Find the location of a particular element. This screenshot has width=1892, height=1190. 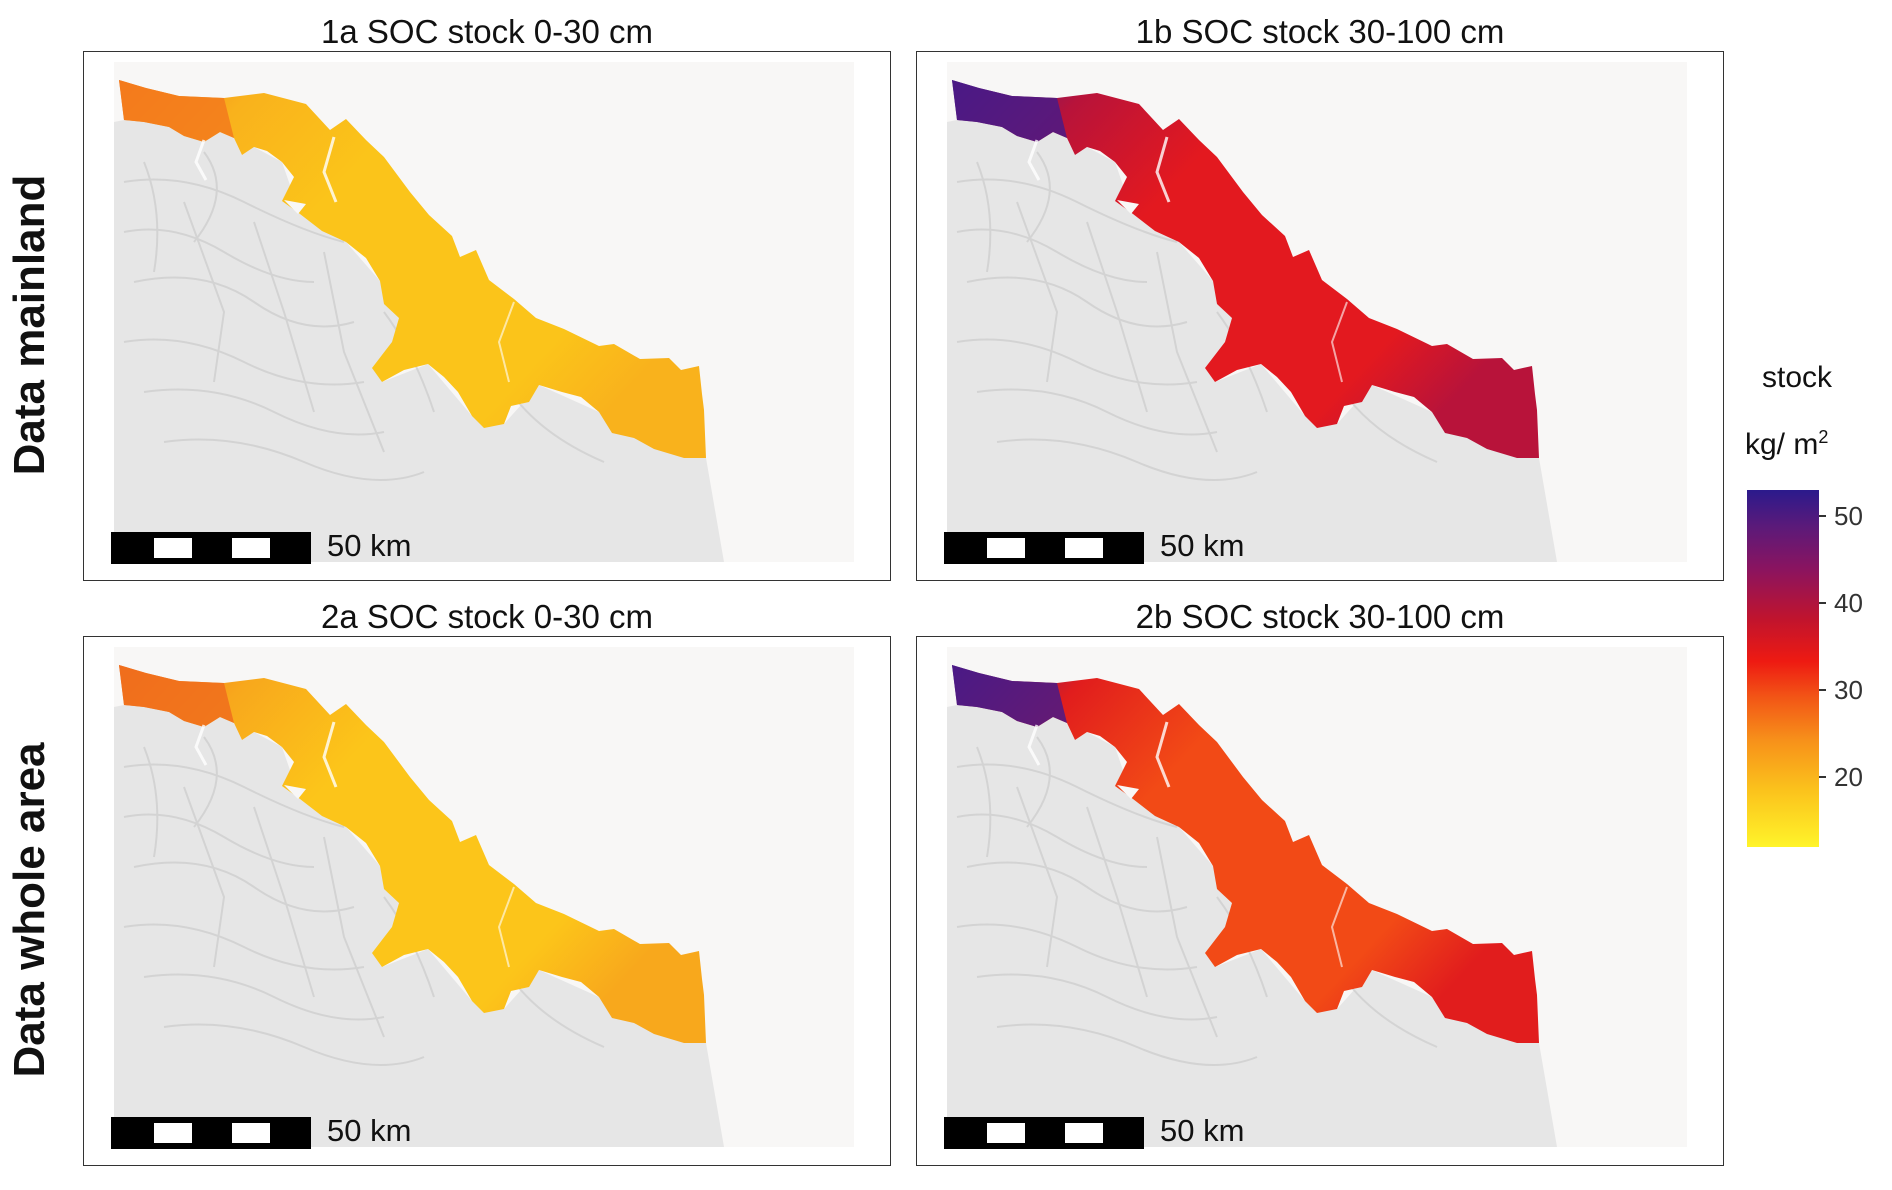

legend-unit-base: kg/ m is located at coordinates (1782, 444).